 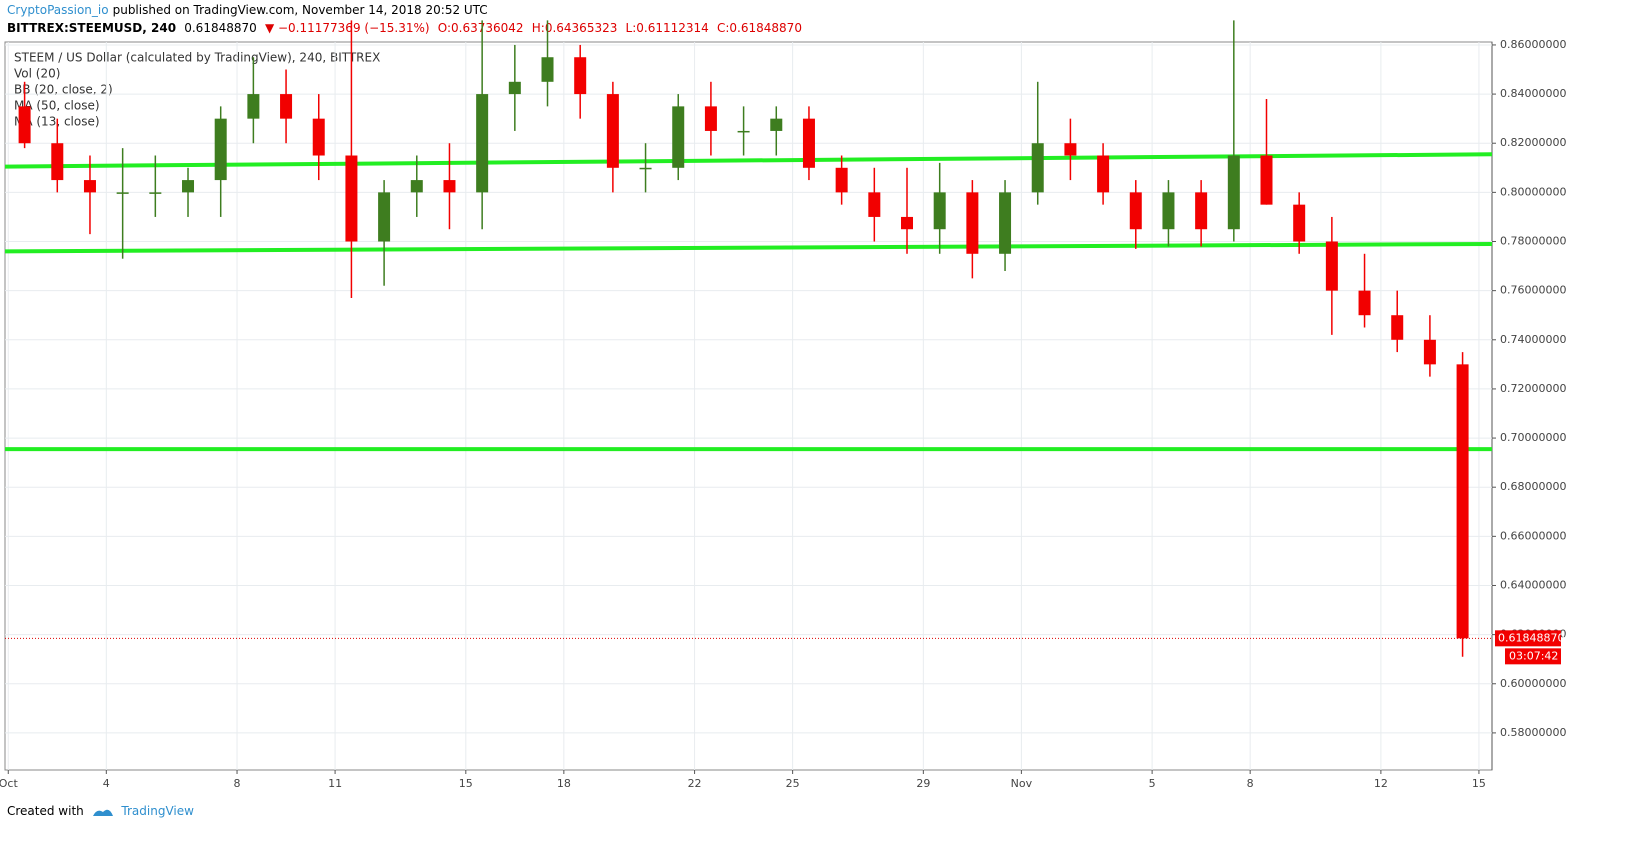 I want to click on x-tick-label: 12, so click(x=1381, y=783).